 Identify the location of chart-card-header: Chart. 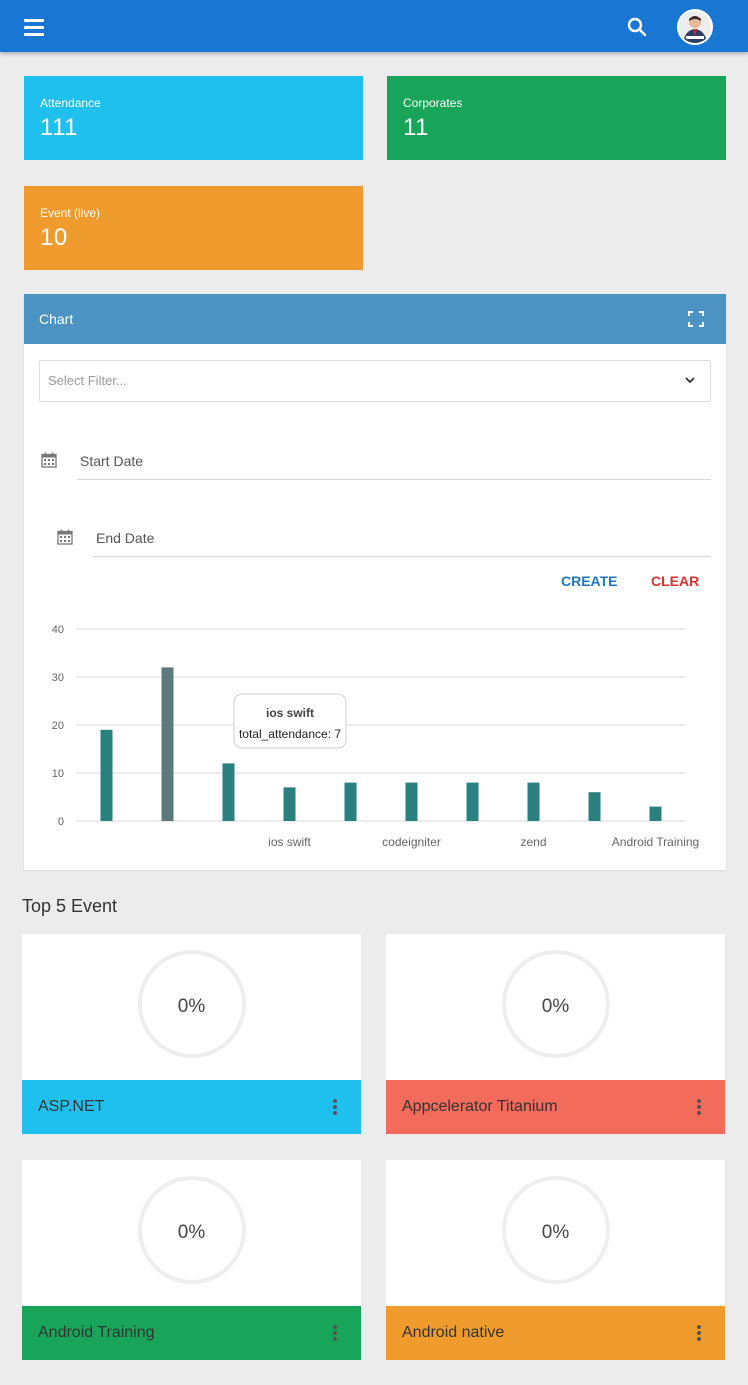
(375, 319).